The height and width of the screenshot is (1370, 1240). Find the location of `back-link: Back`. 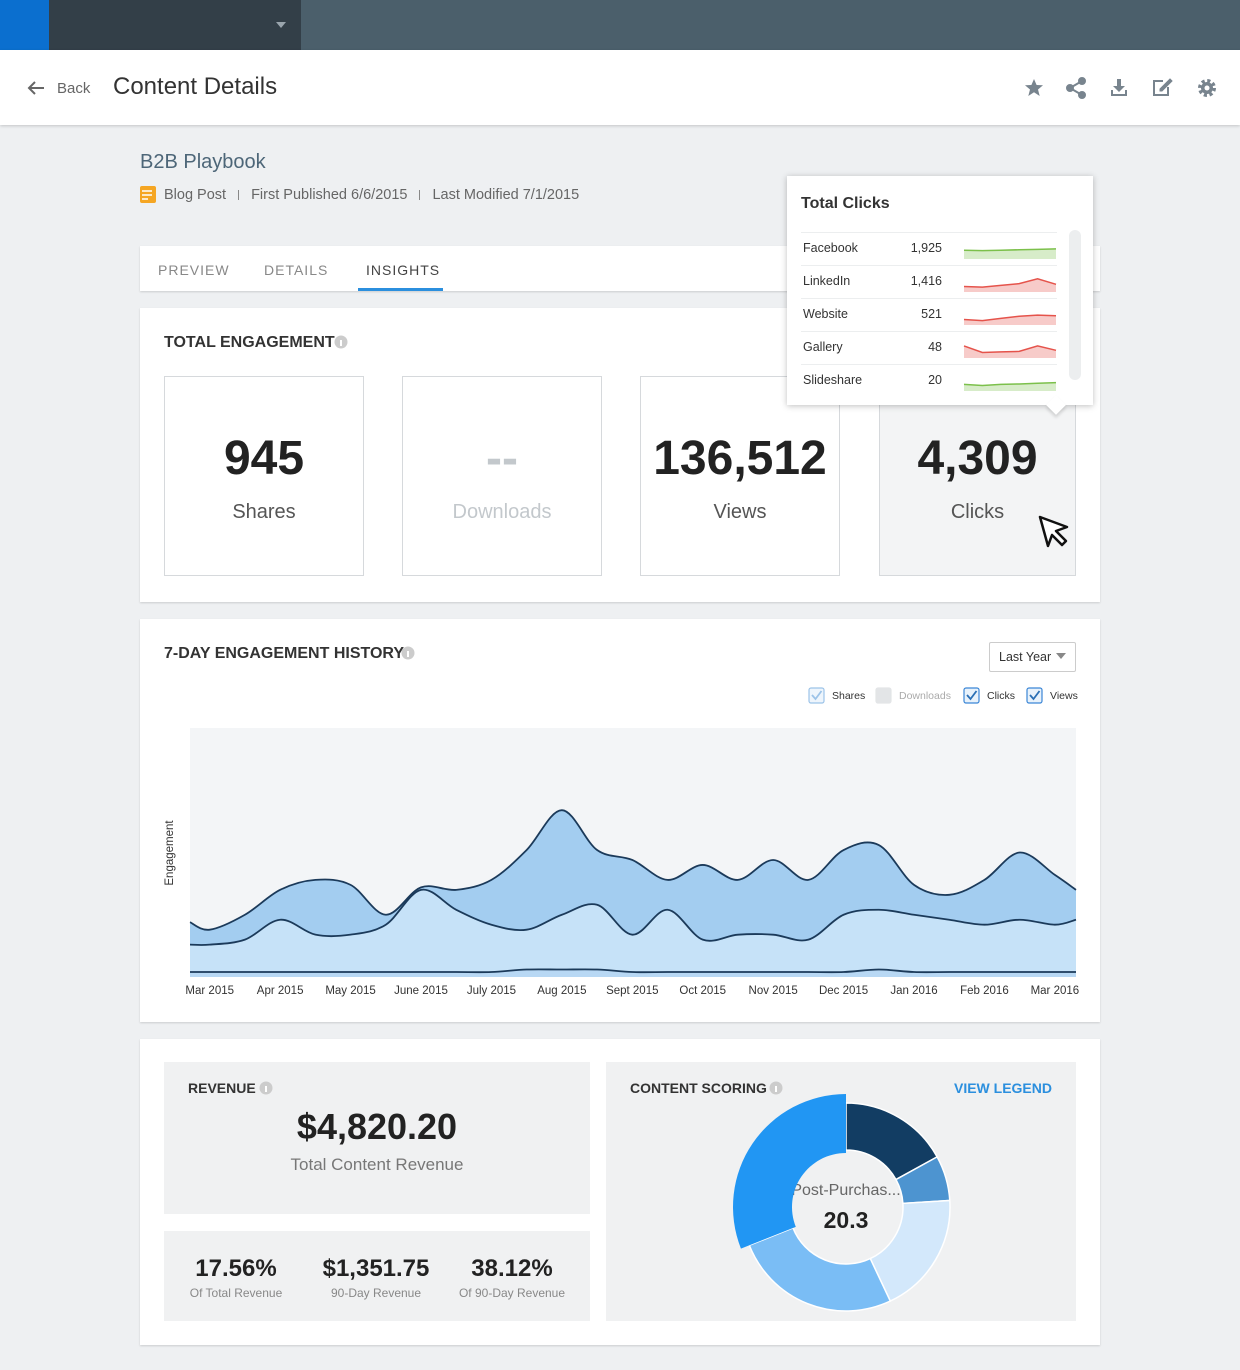

back-link: Back is located at coordinates (74, 88).